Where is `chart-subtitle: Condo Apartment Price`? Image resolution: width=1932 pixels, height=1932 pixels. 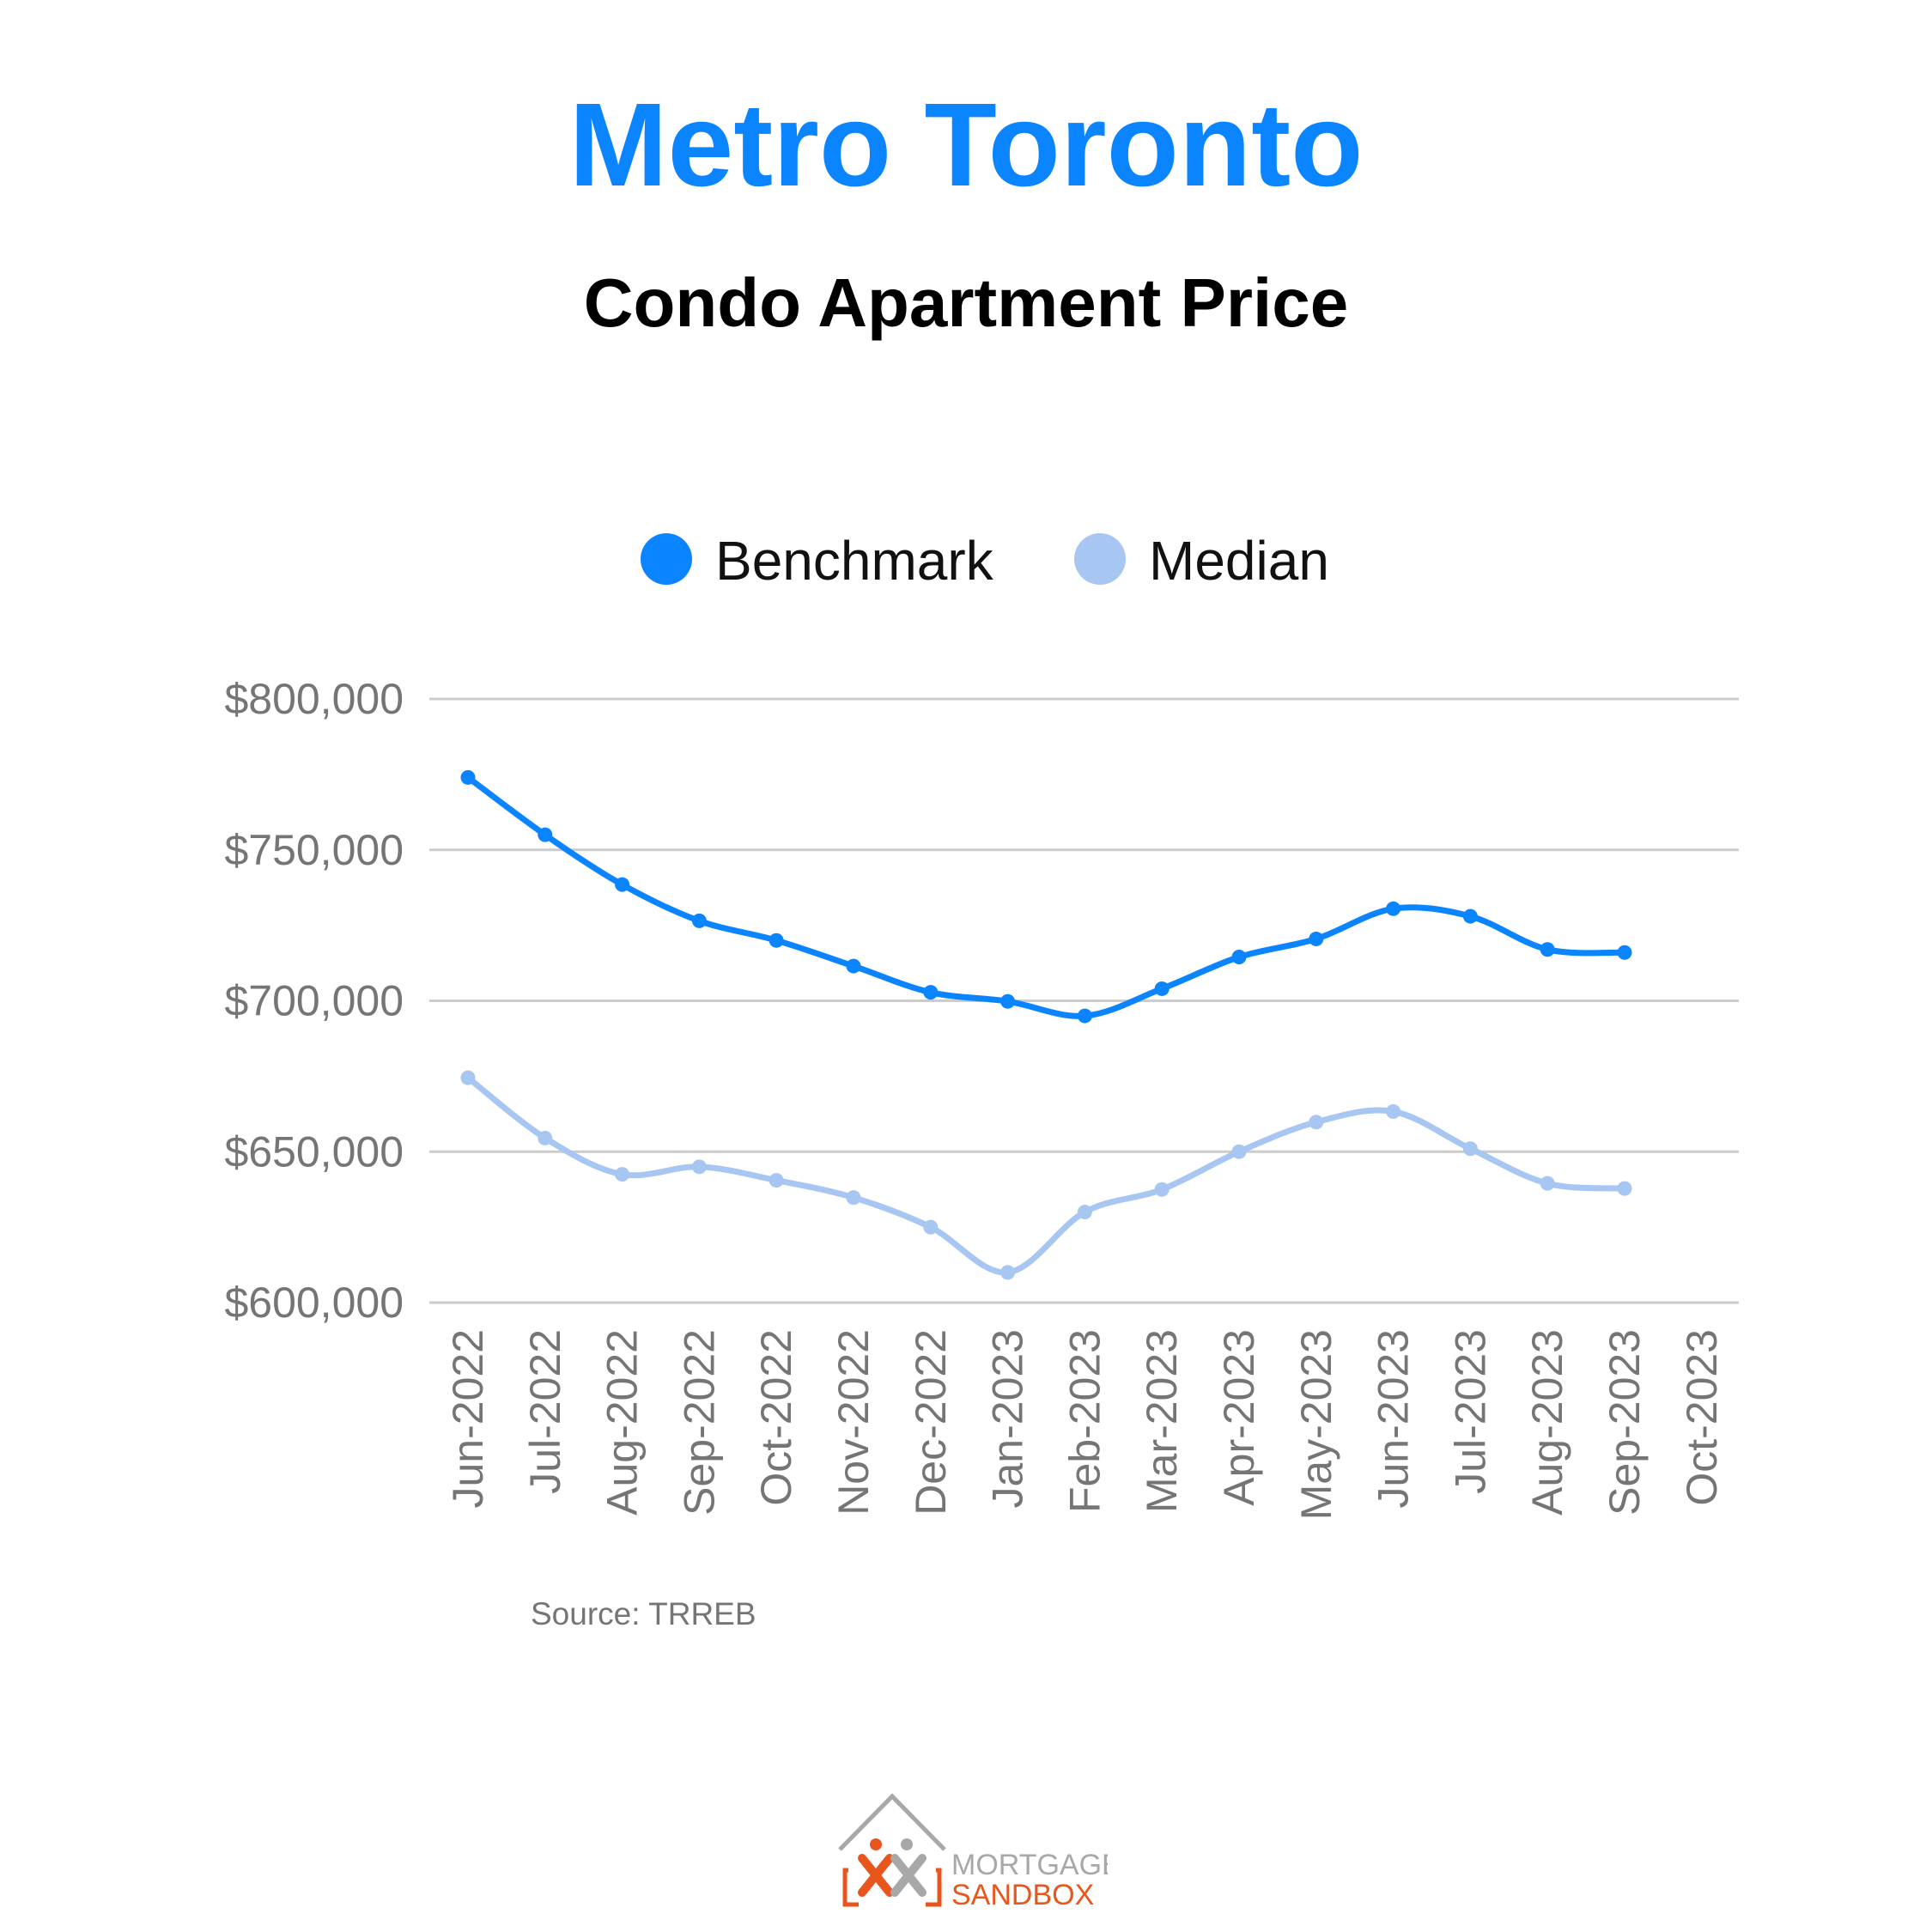
chart-subtitle: Condo Apartment Price is located at coordinates (966, 302).